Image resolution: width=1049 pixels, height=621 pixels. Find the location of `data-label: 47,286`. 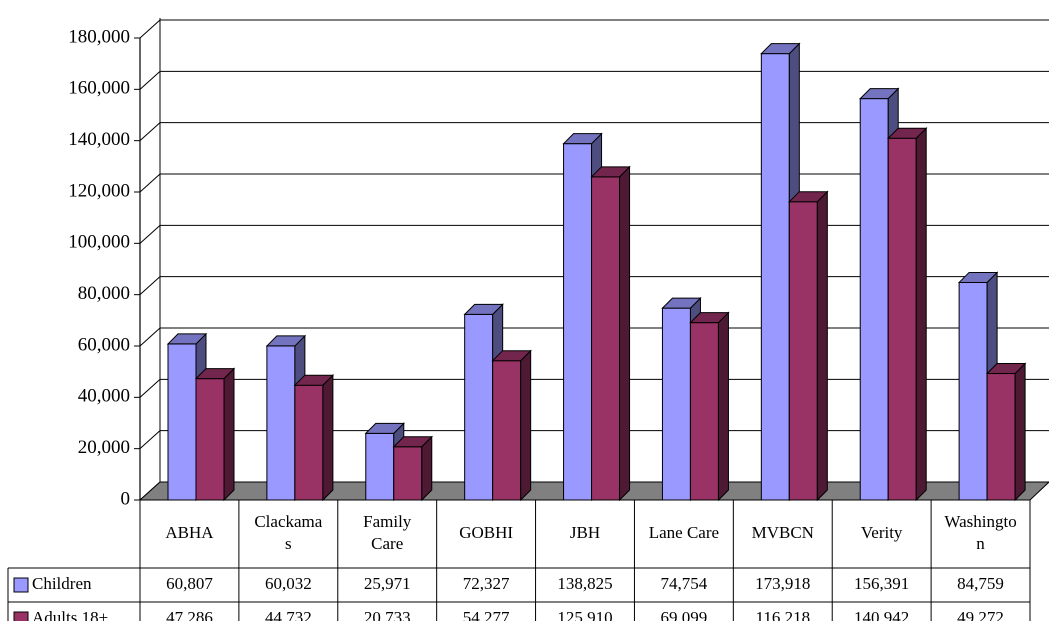

data-label: 47,286 is located at coordinates (189, 614).